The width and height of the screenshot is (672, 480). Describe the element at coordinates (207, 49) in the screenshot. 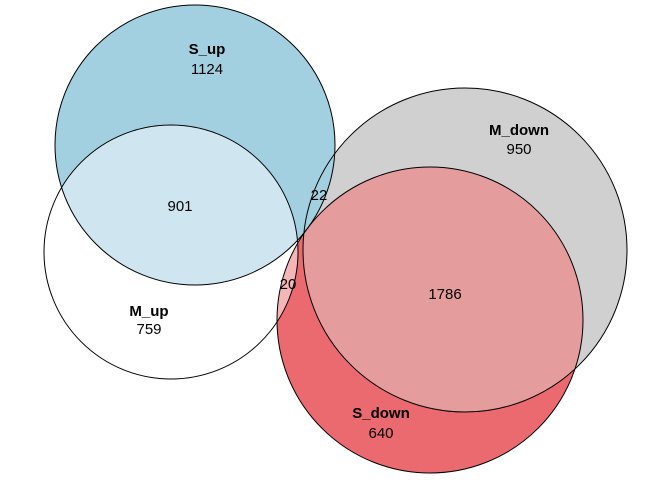

I see `set-label-s-up: S_up` at that location.